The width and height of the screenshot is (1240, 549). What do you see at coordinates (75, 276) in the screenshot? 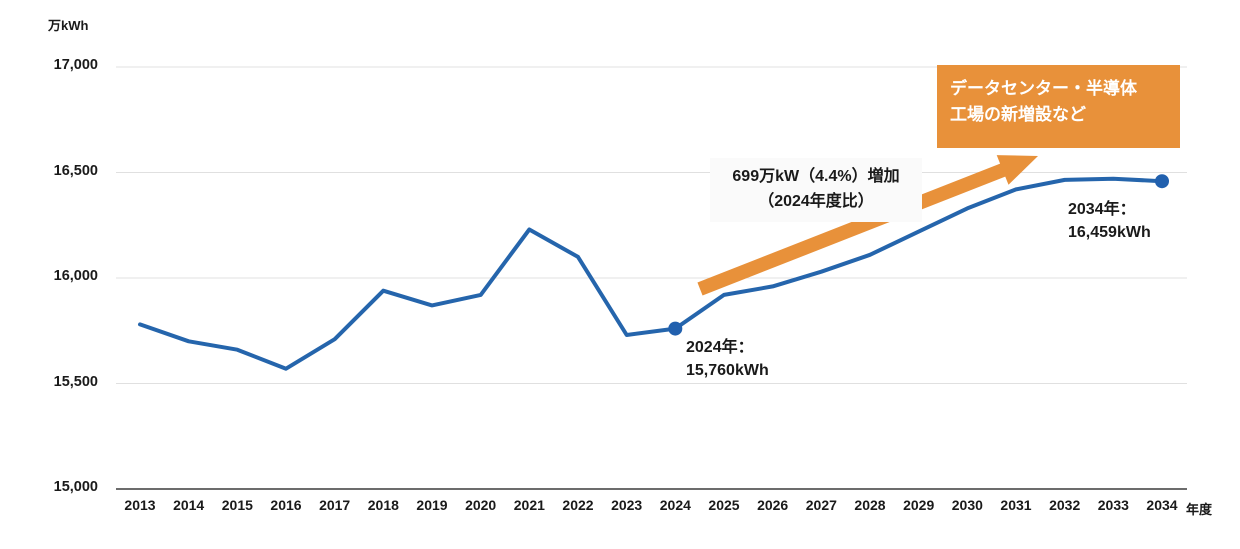
I see `y-tick-label: 16,000` at bounding box center [75, 276].